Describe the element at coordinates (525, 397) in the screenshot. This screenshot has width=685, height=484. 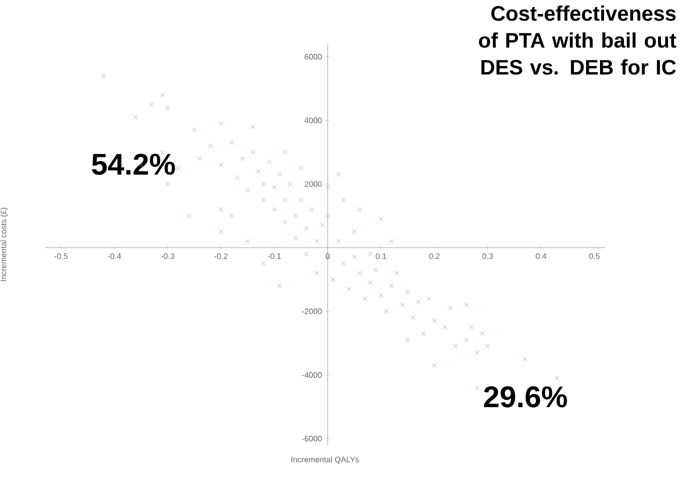
I see `annotation: 29.6%` at that location.